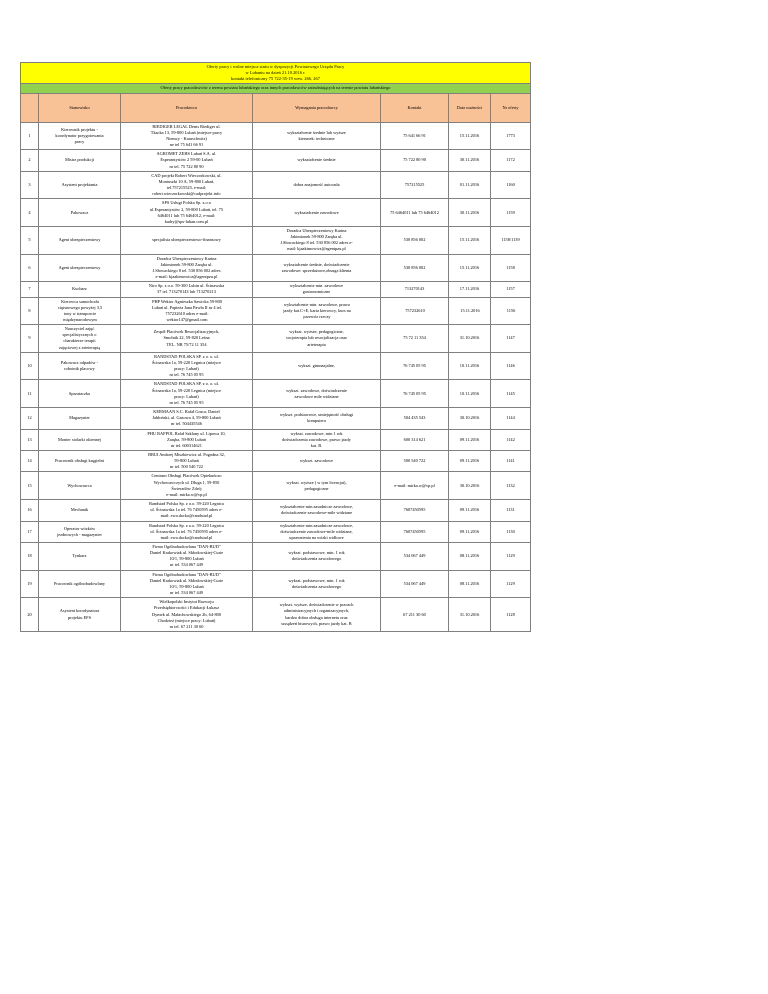 The width and height of the screenshot is (768, 994). I want to click on cell-stanowisko: Sprzataczka, so click(79, 394).